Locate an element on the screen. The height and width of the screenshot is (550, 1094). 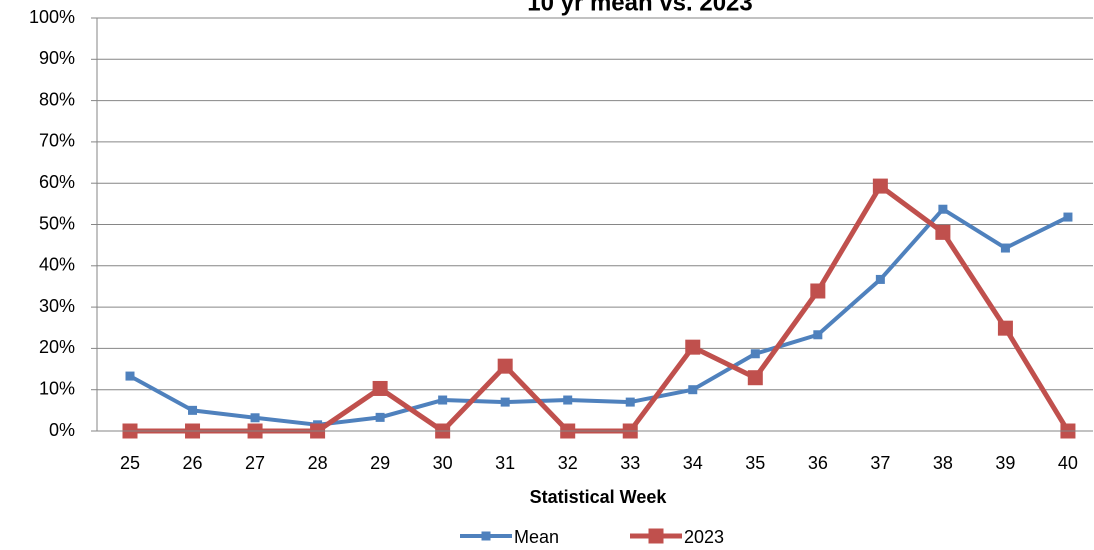
y-tick-label: 20% is located at coordinates (57, 347).